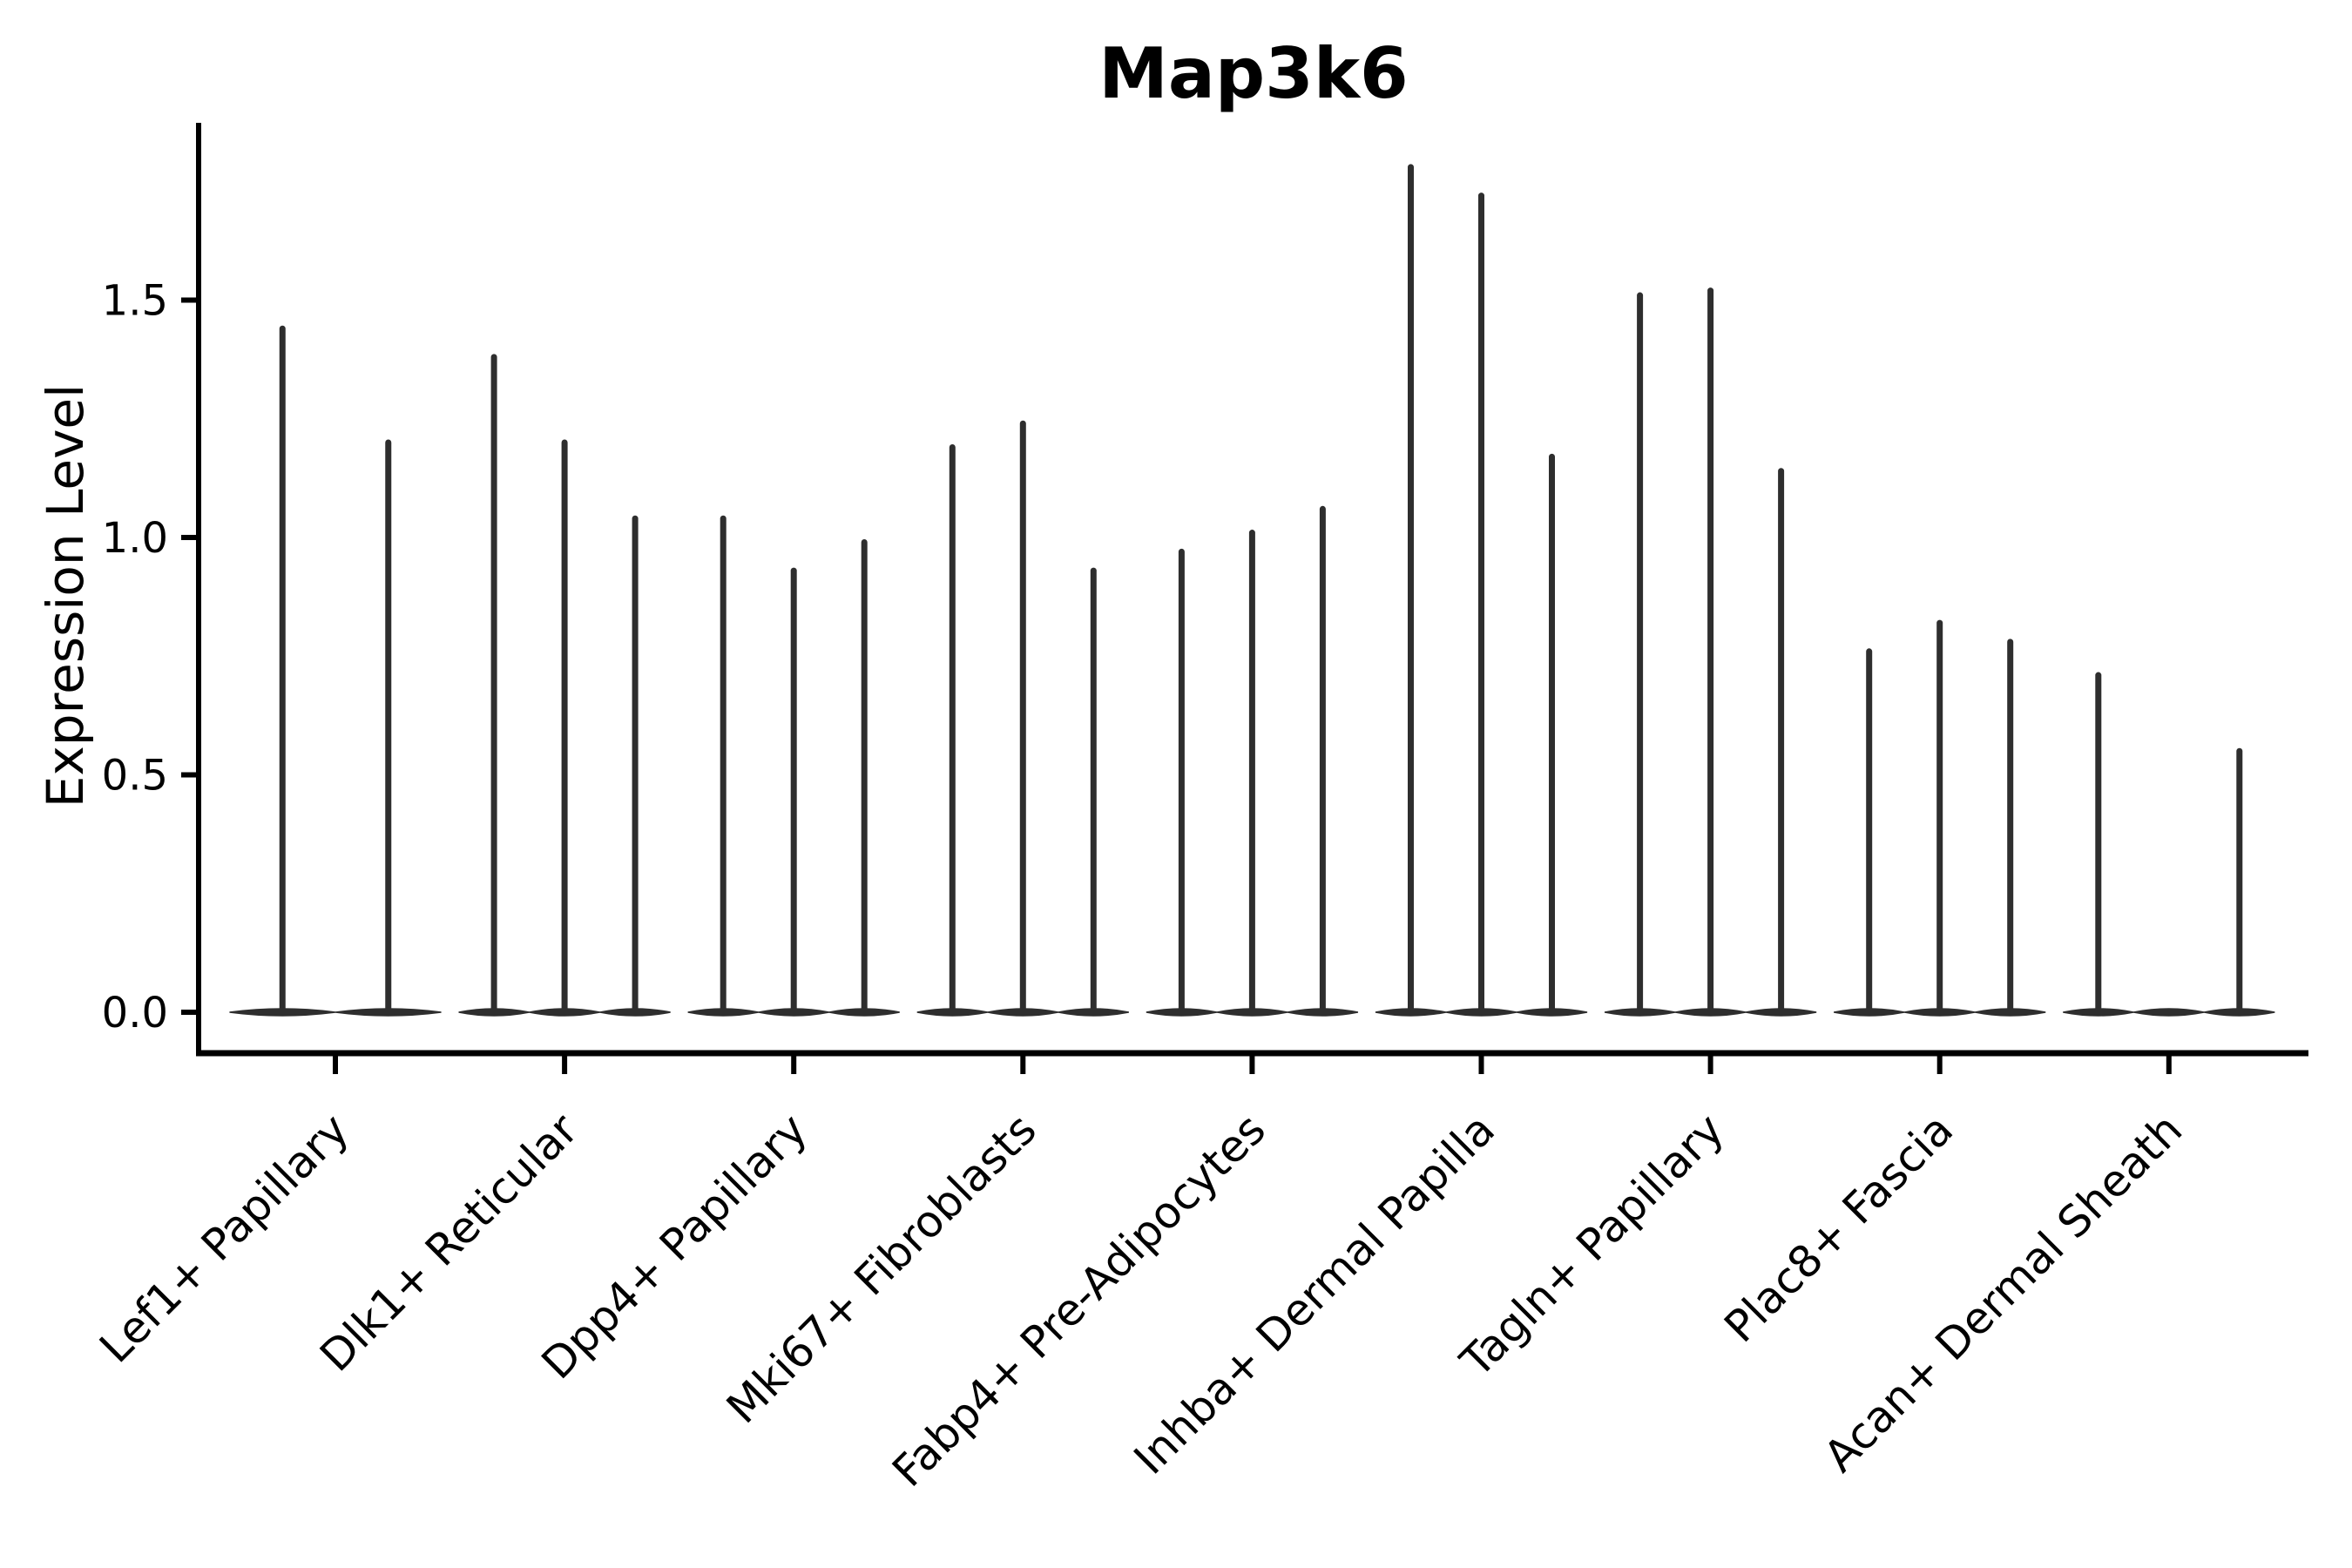  I want to click on x-tick-label: Plac8+ Fascia, so click(1838, 1228).